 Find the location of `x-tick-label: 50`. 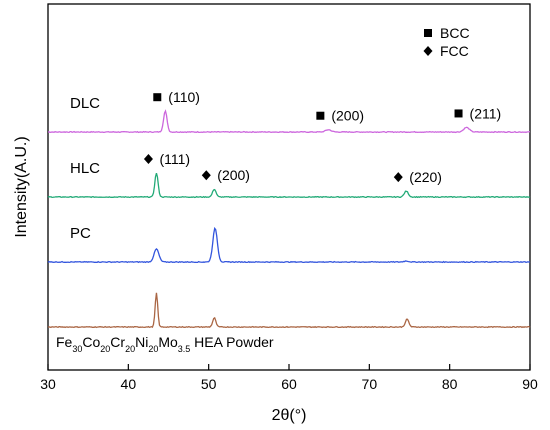

x-tick-label: 50 is located at coordinates (209, 384).